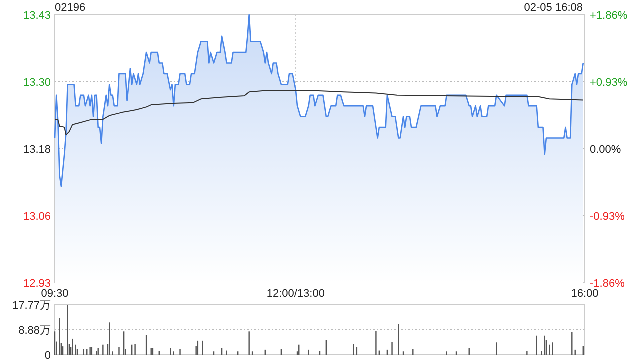 The width and height of the screenshot is (640, 360). Describe the element at coordinates (37, 217) in the screenshot. I see `y-tick-label: 13.06` at that location.